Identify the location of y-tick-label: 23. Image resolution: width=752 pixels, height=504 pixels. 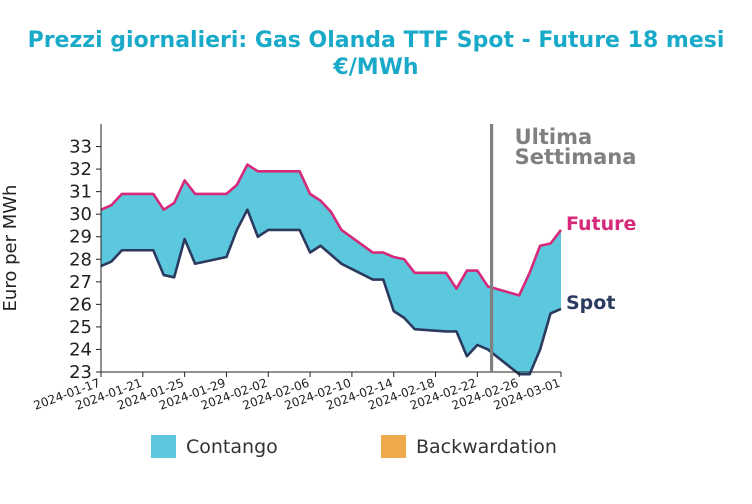
(80, 372).